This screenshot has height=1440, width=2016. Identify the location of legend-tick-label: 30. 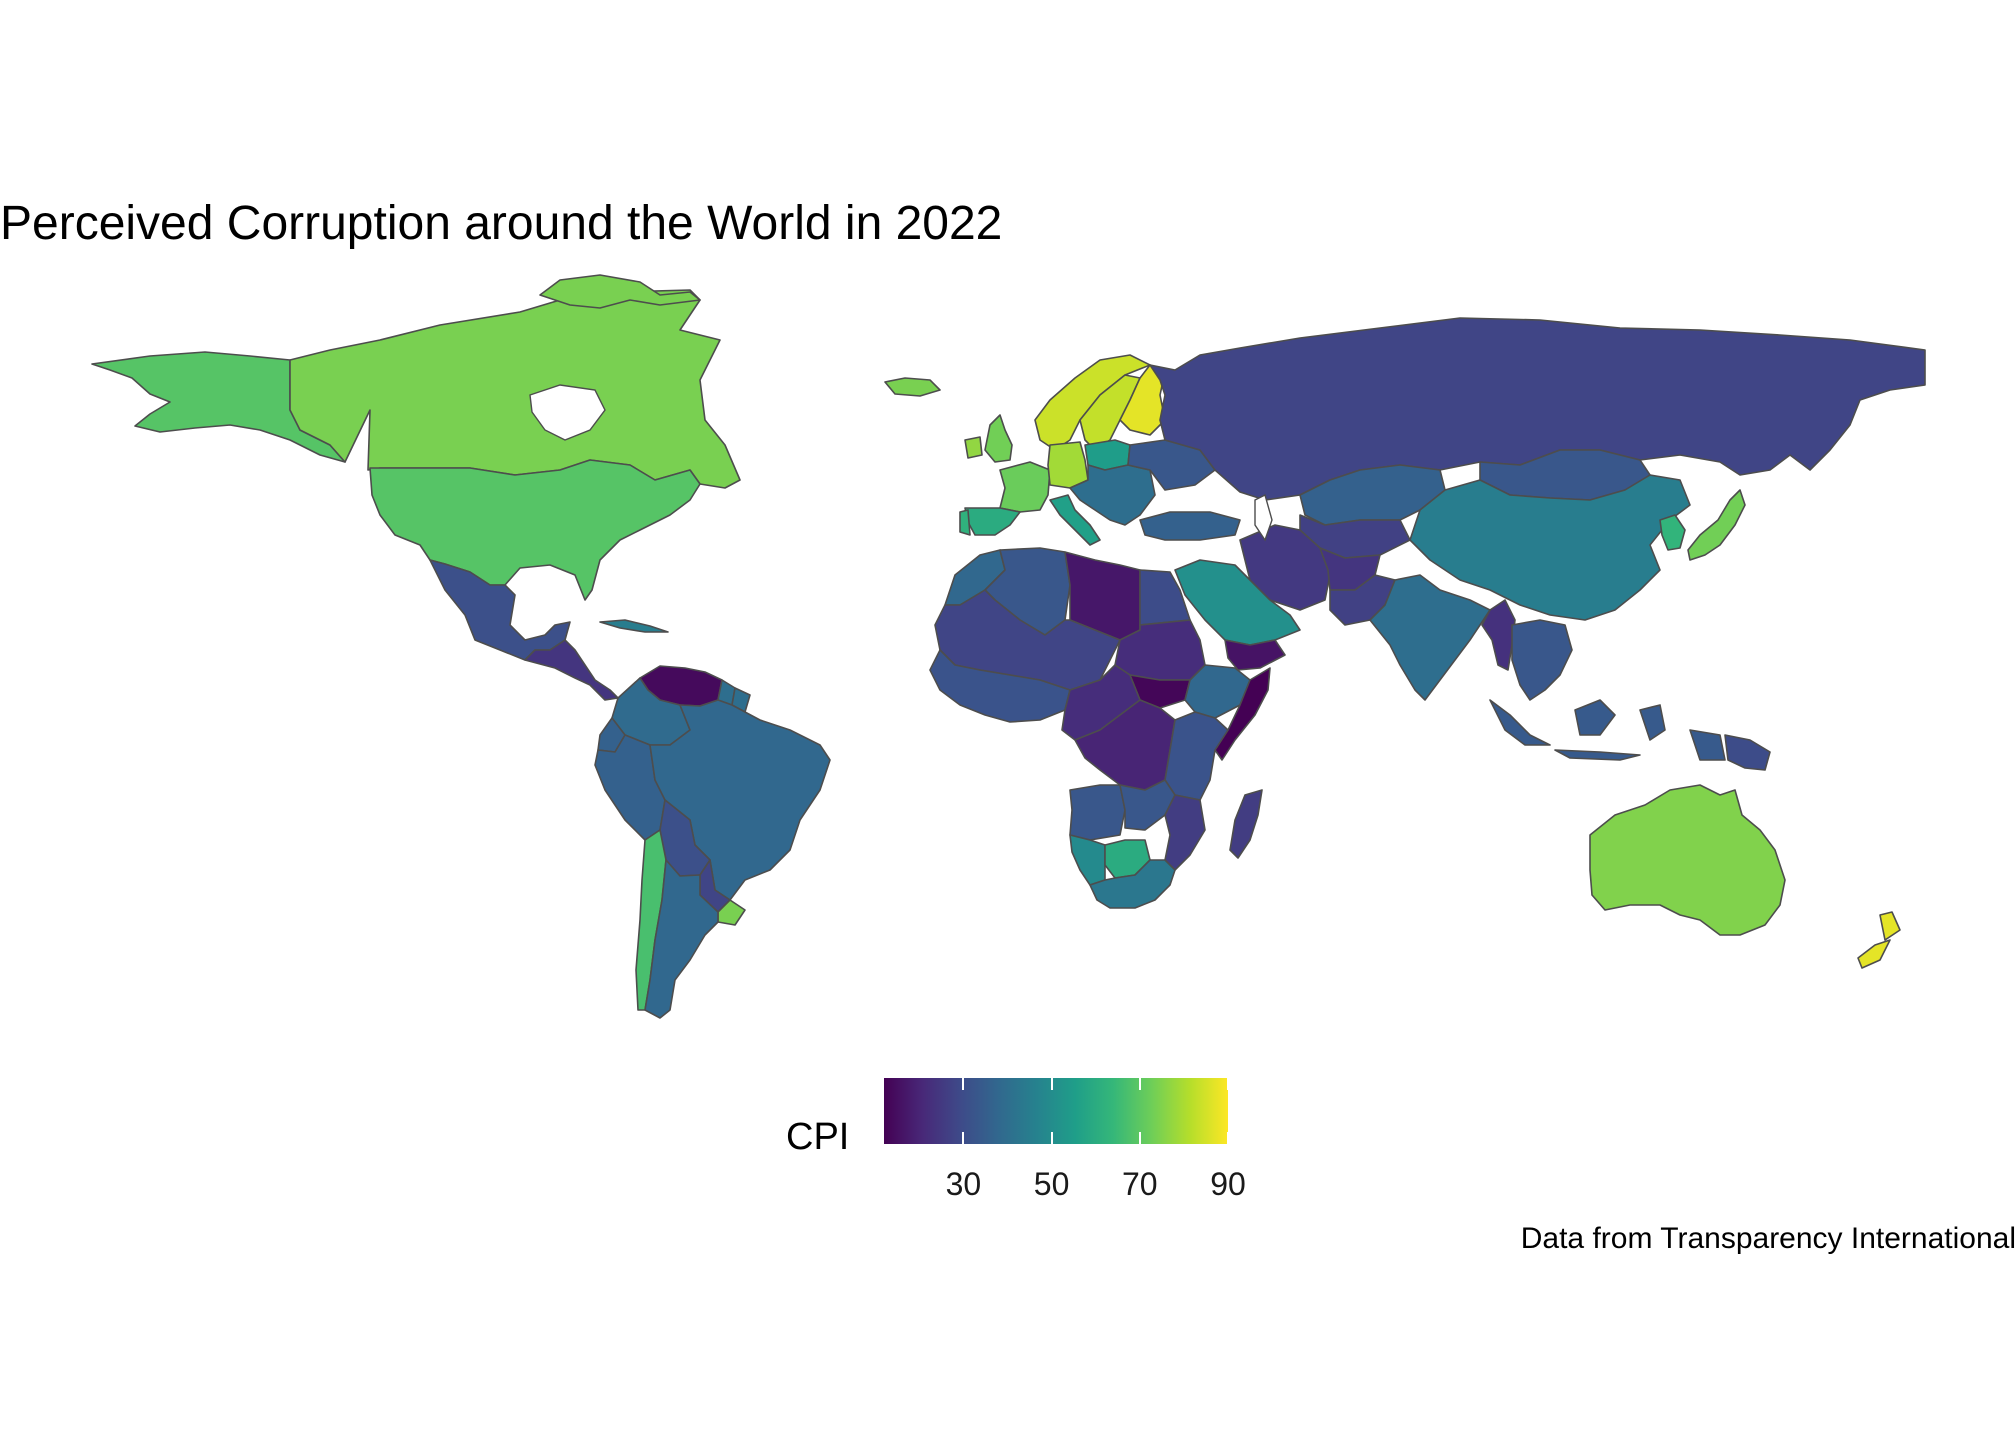
(963, 1184).